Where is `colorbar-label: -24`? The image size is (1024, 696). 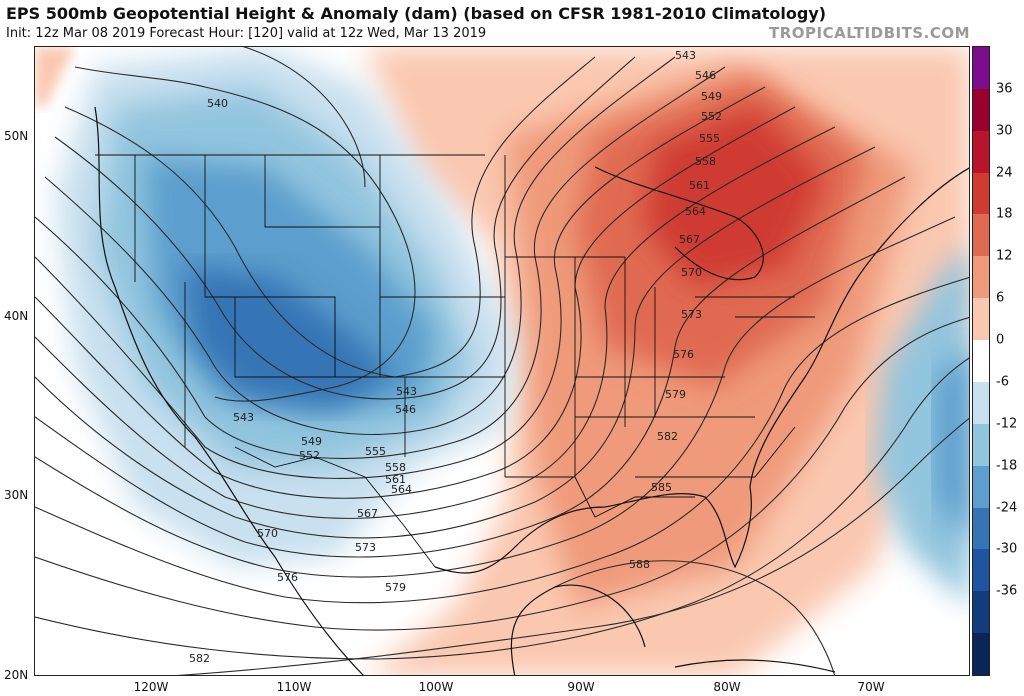
colorbar-label: -24 is located at coordinates (1007, 508).